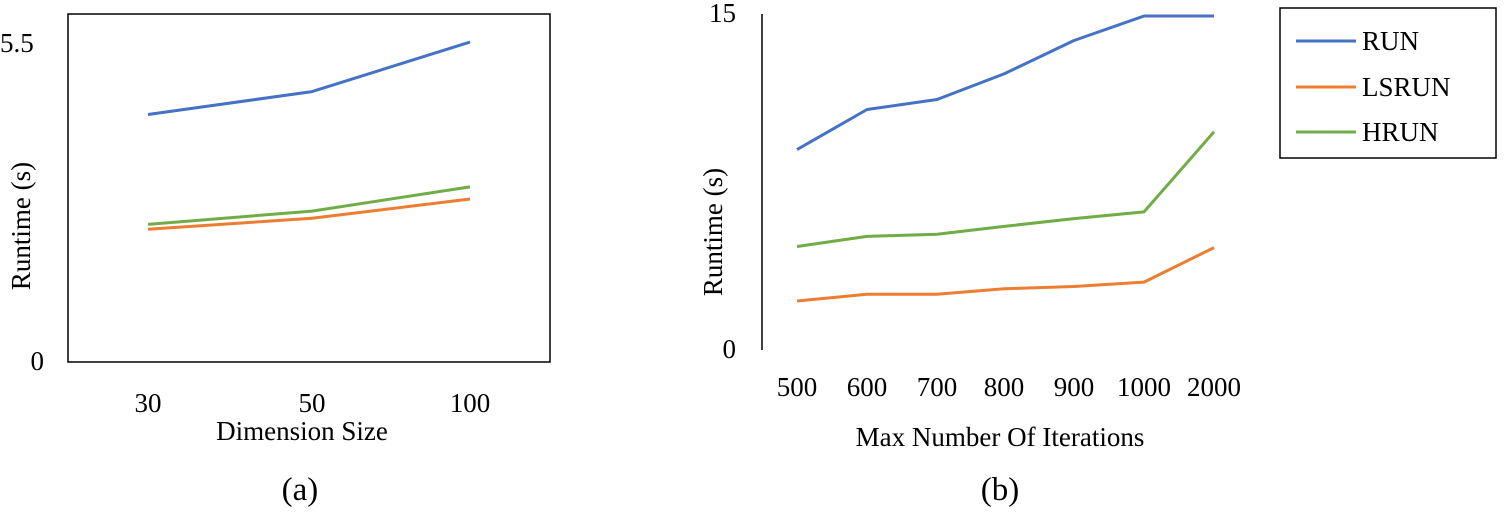 The width and height of the screenshot is (1505, 513). What do you see at coordinates (309, 135) in the screenshot?
I see `chart-a-series` at bounding box center [309, 135].